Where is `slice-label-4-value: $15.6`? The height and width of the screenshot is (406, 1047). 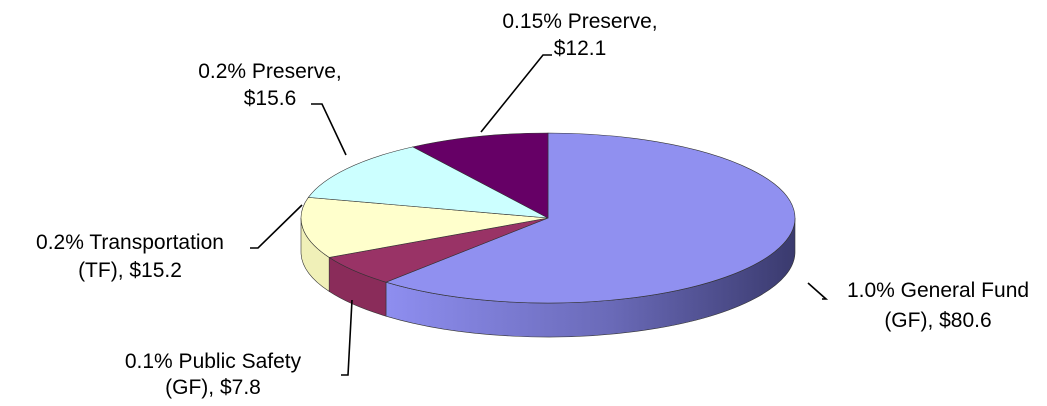 slice-label-4-value: $15.6 is located at coordinates (270, 98).